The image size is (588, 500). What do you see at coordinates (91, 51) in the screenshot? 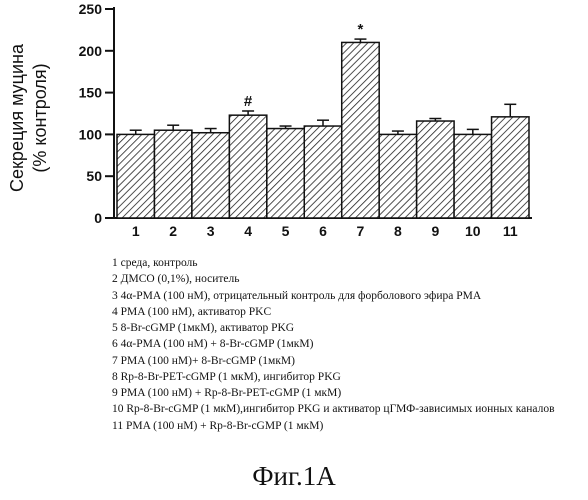
I see `y-tick-label: 200` at bounding box center [91, 51].